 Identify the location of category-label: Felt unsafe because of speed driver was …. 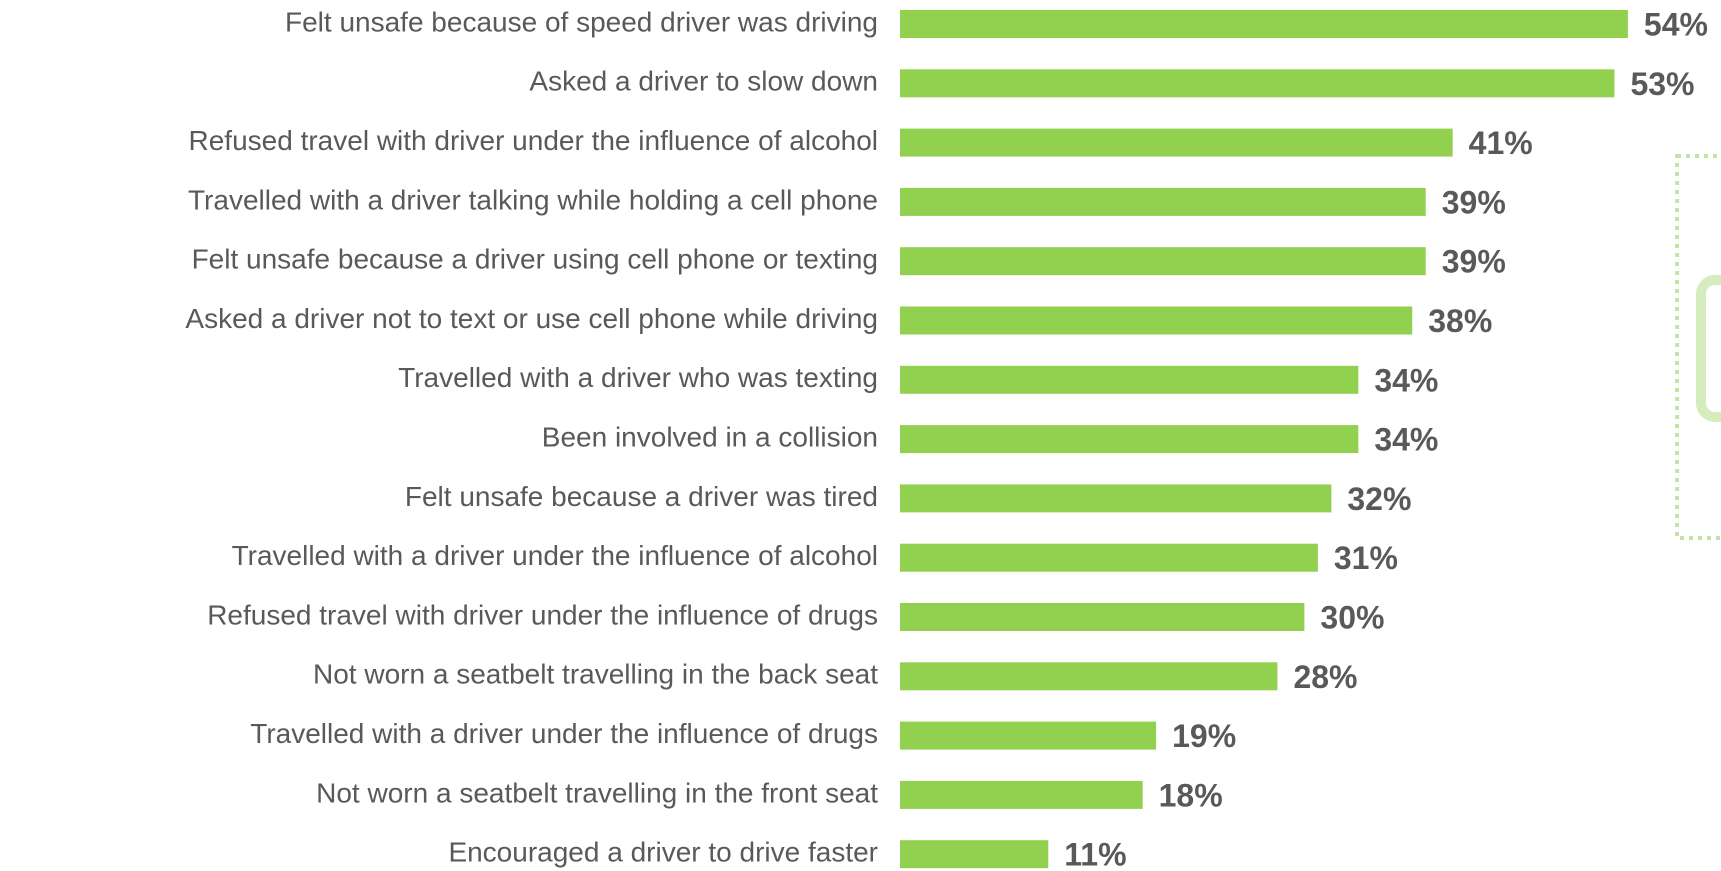
(581, 21).